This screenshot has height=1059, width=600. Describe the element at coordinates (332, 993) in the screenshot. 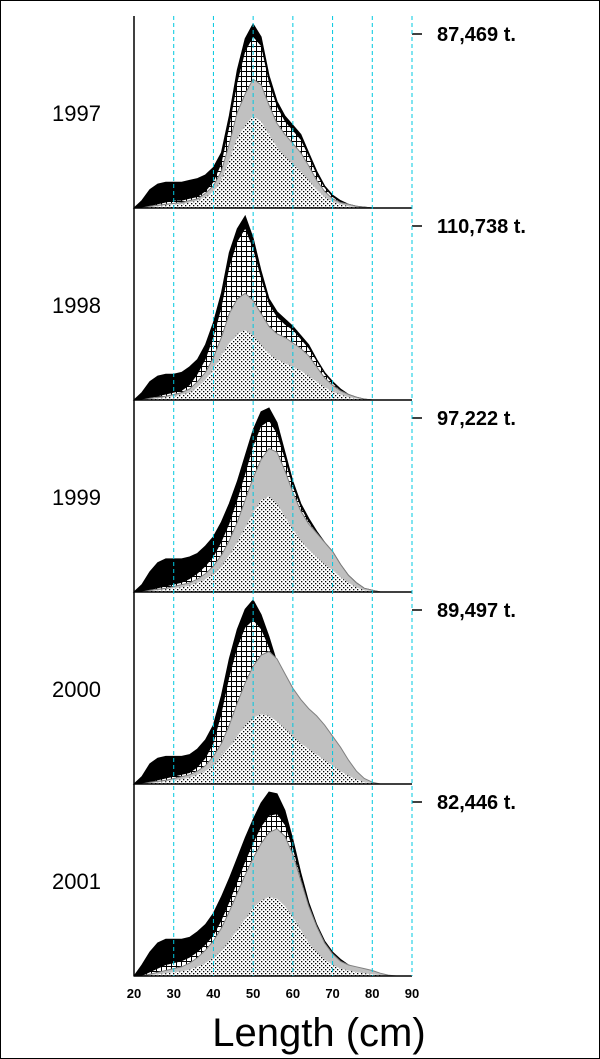

I see `x-tick-70: 70` at that location.